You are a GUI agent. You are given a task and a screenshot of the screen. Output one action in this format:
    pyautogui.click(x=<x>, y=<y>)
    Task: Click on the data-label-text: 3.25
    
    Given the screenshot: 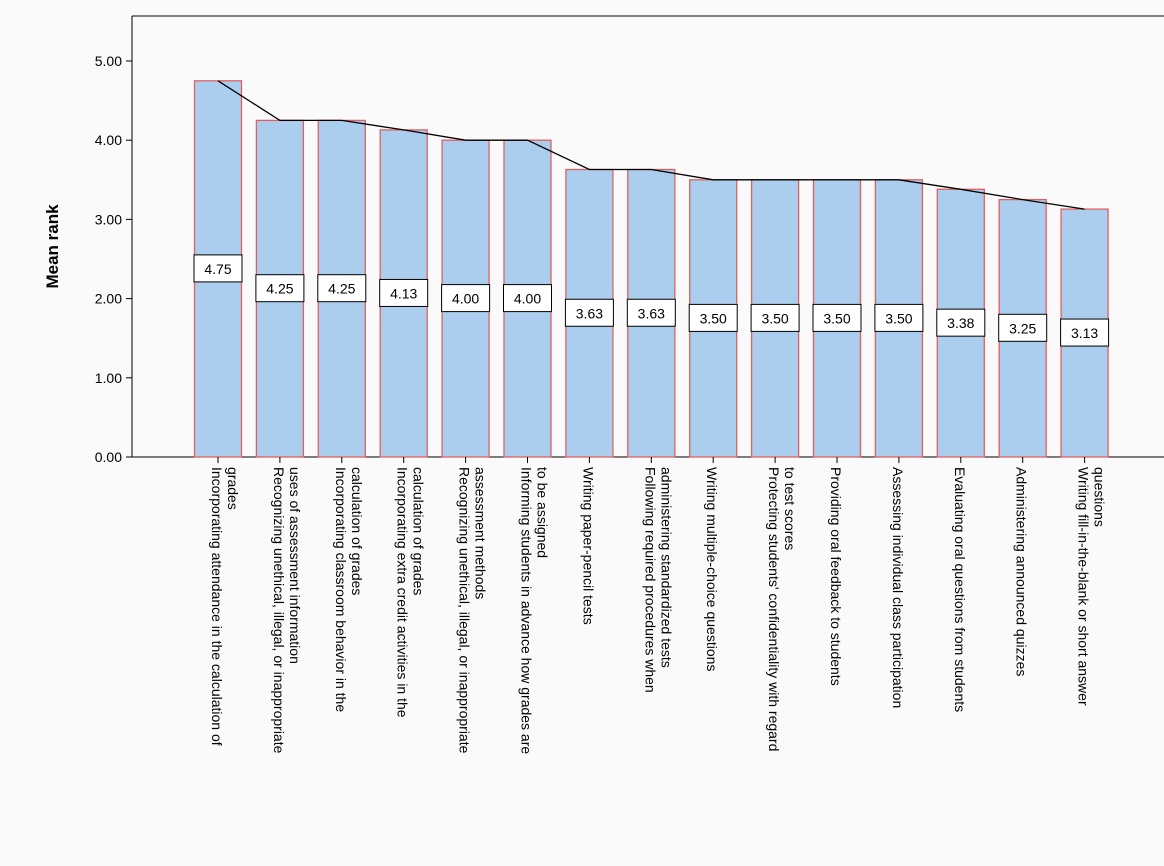 What is the action you would take?
    pyautogui.click(x=1022, y=328)
    